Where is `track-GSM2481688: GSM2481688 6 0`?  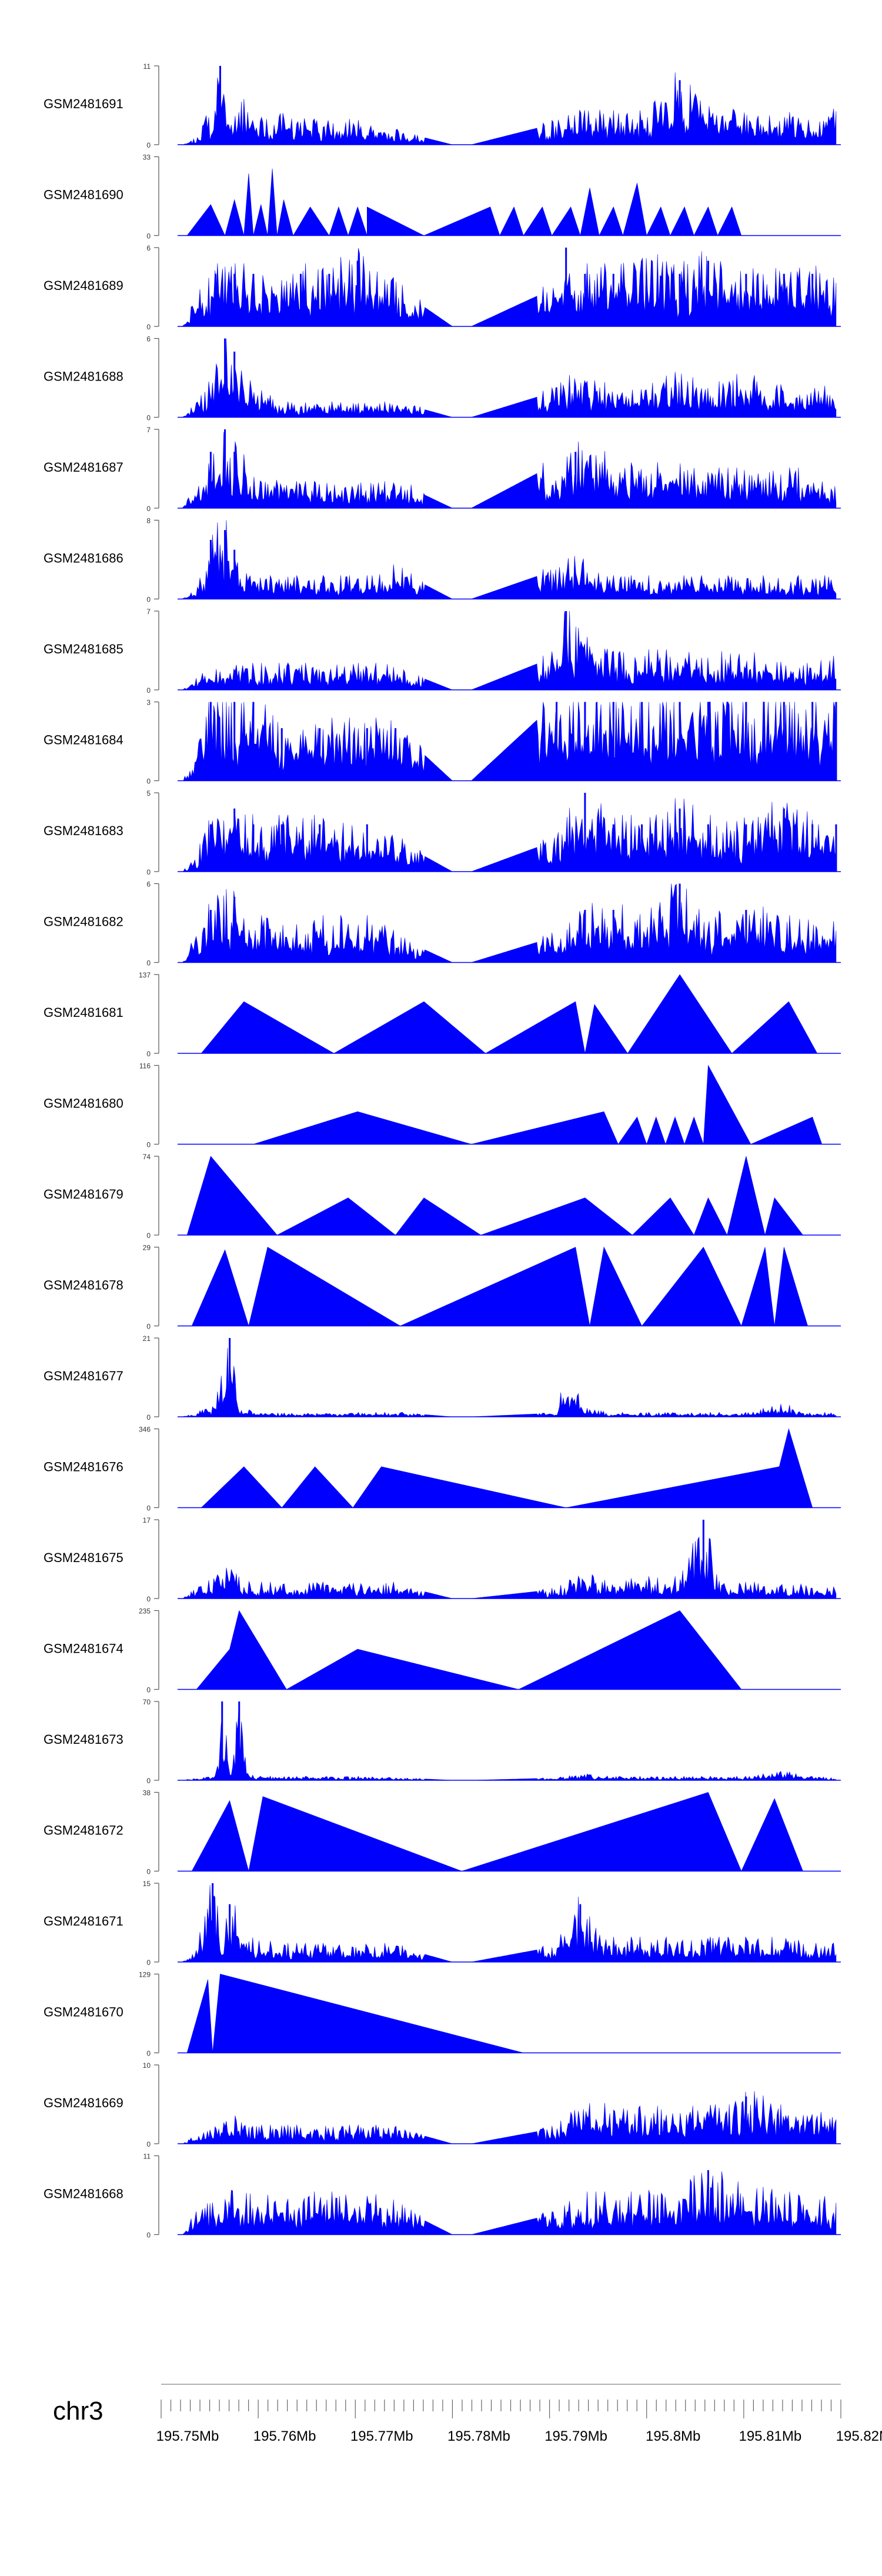 track-GSM2481688: GSM2481688 6 0 is located at coordinates (442, 378).